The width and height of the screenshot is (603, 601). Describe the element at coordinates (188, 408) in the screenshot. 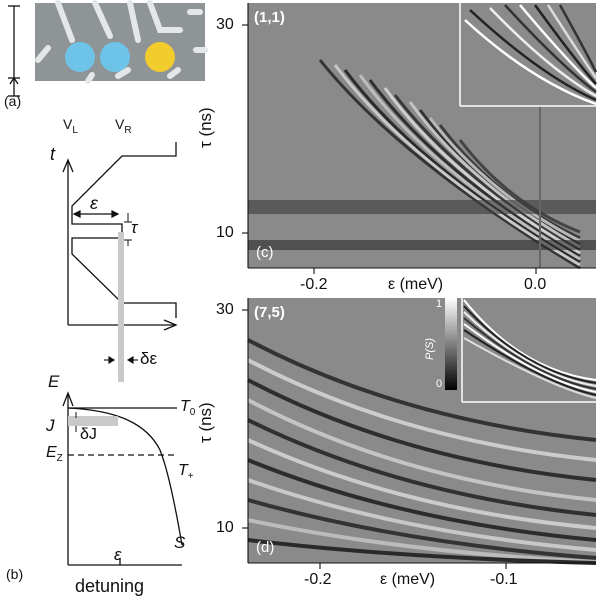

I see `t0-label: T0` at that location.